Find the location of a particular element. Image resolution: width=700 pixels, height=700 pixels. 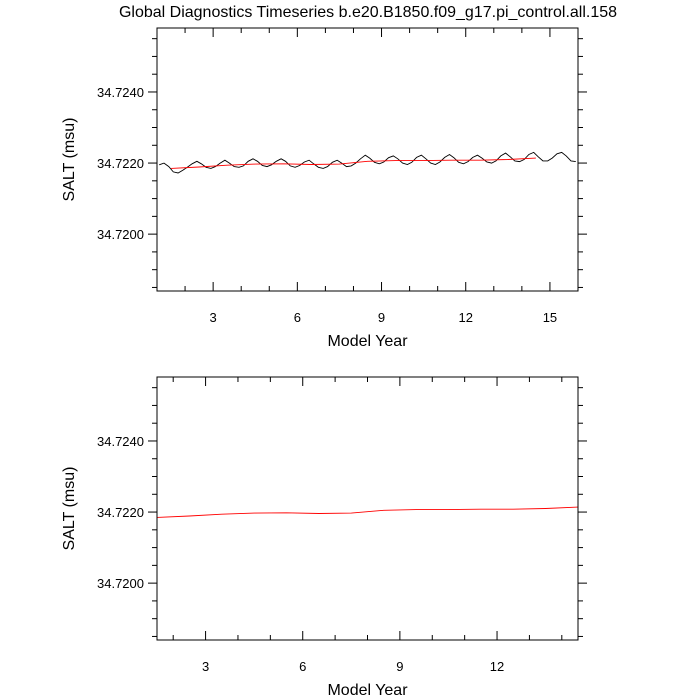

bottom-x-axis-label: Model Year is located at coordinates (367, 690).